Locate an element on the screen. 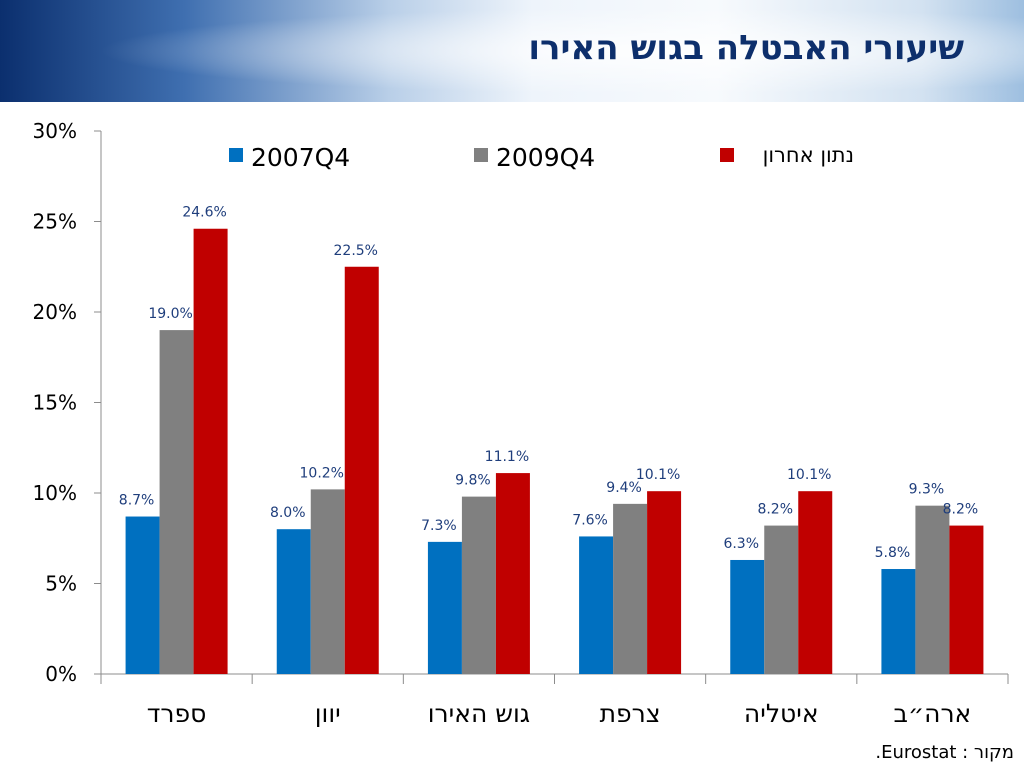 This screenshot has height=768, width=1024. data-label: 10.2% is located at coordinates (322, 473).